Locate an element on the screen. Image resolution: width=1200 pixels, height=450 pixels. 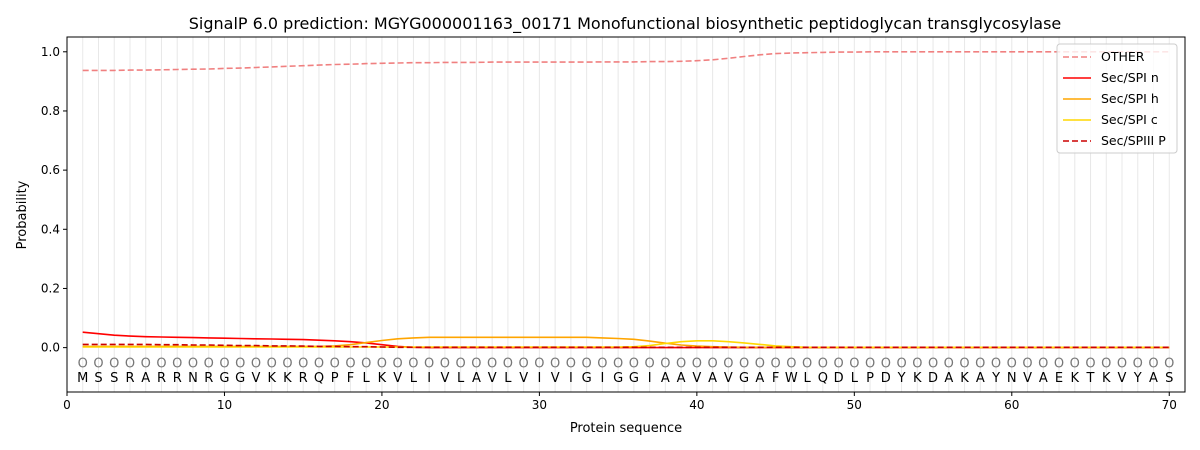
residue-label: P is located at coordinates (335, 378).